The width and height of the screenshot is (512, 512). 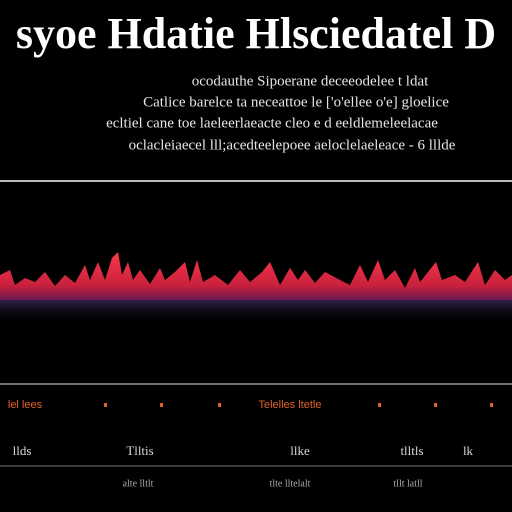 What do you see at coordinates (468, 450) in the screenshot?
I see `label: lk` at bounding box center [468, 450].